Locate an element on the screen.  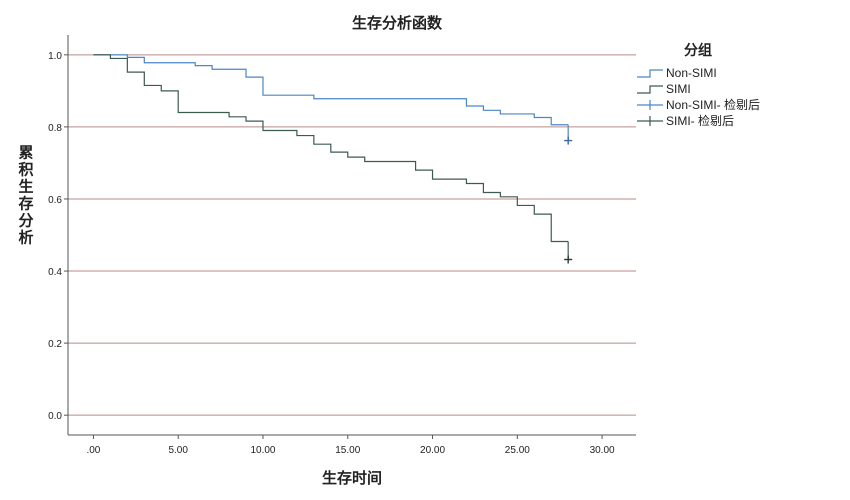
y-tick-label: 0.0 is located at coordinates (55, 416).